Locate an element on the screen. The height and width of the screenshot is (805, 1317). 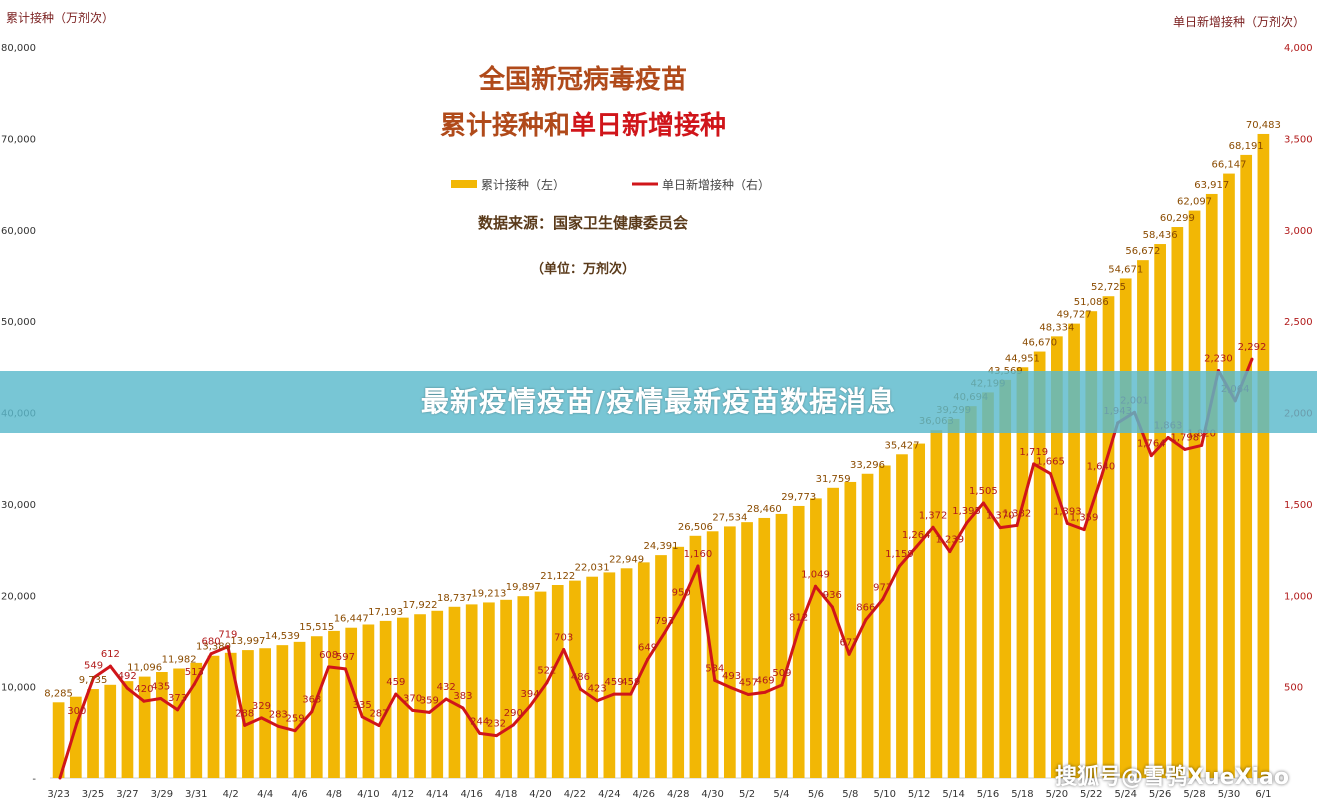
bar-value-label: 19,213 is located at coordinates (488, 593).